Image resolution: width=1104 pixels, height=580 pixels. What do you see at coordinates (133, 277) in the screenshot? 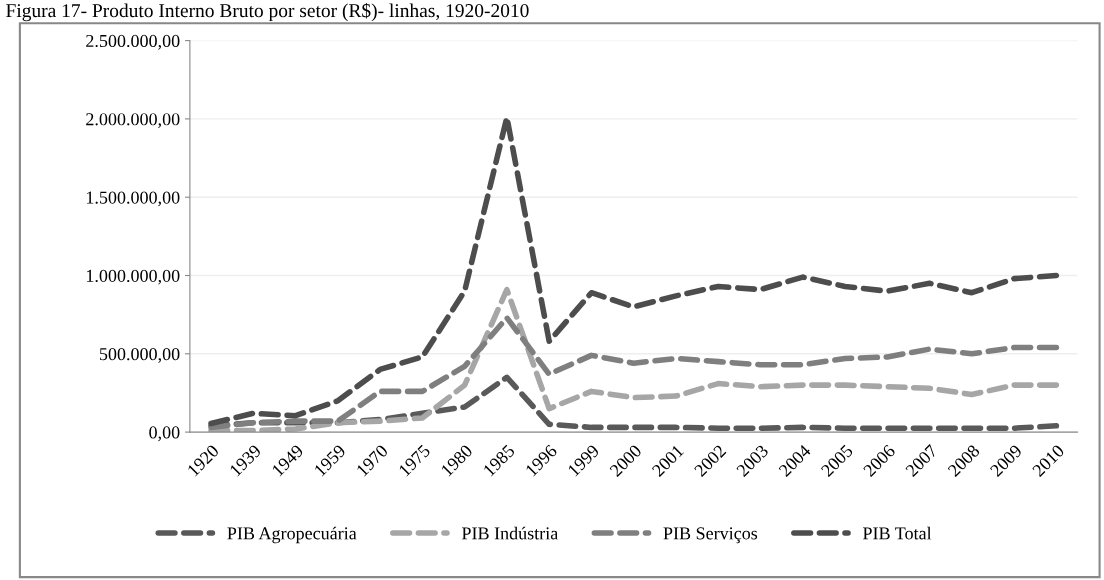
I see `y-tick-label: 1.000.000,00` at bounding box center [133, 277].